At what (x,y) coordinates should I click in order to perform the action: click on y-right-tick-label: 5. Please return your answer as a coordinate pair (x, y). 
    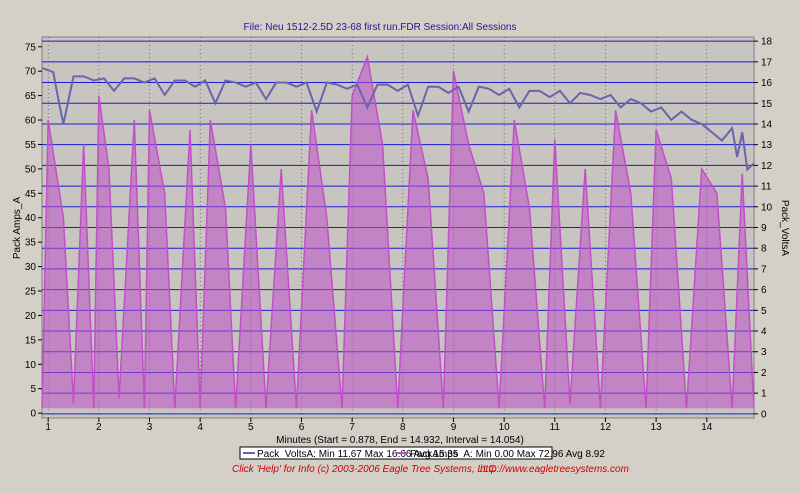
    Looking at the image, I should click on (764, 311).